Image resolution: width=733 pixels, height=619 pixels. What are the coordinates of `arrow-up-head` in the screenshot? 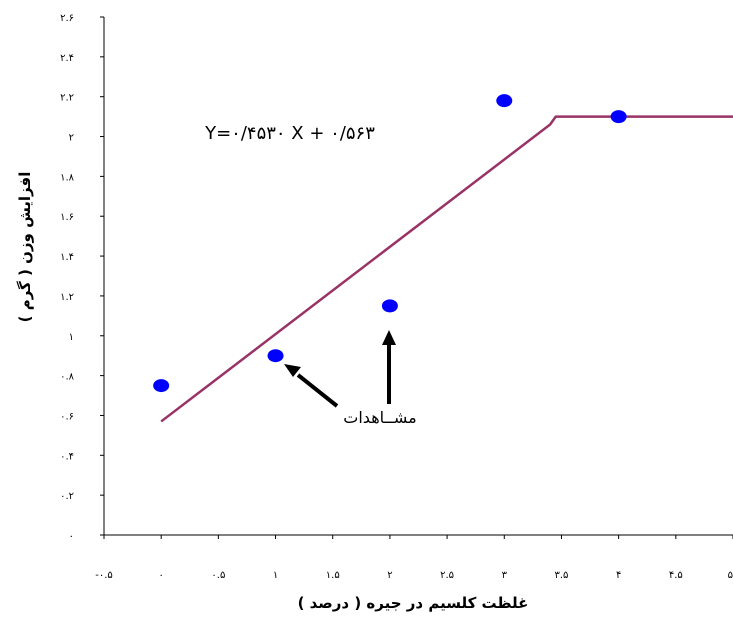 It's located at (389, 337).